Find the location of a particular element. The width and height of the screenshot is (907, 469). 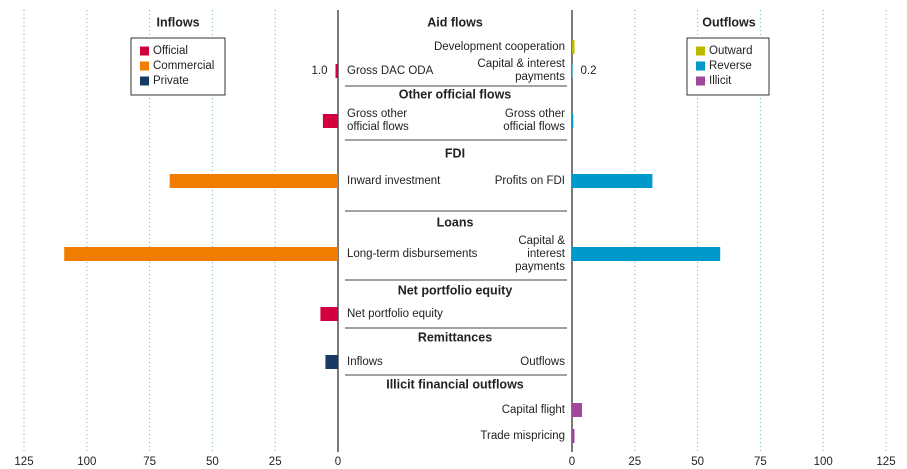

label-text: Capital flight is located at coordinates (533, 409).